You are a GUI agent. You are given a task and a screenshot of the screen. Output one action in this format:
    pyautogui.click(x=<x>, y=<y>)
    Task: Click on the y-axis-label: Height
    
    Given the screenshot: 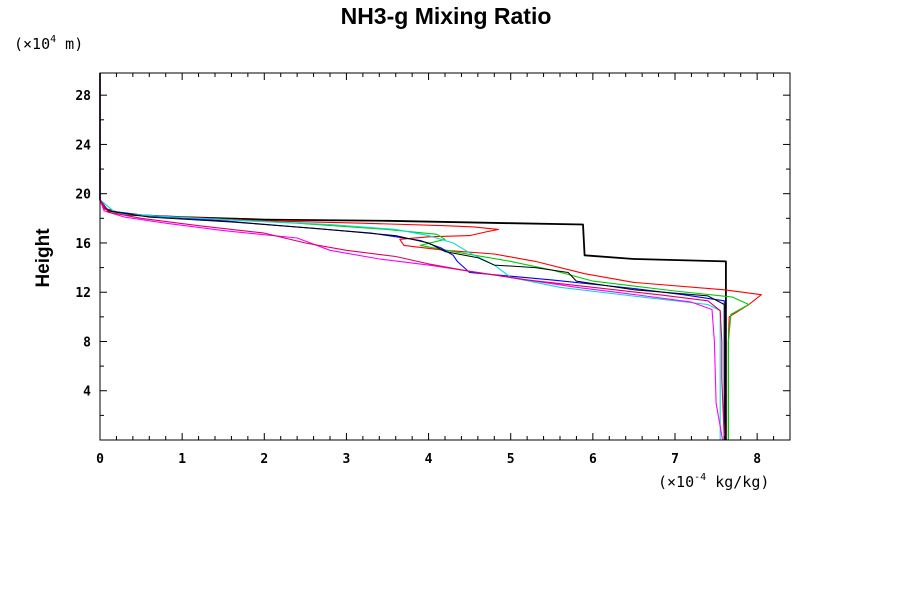 What is the action you would take?
    pyautogui.click(x=43, y=258)
    